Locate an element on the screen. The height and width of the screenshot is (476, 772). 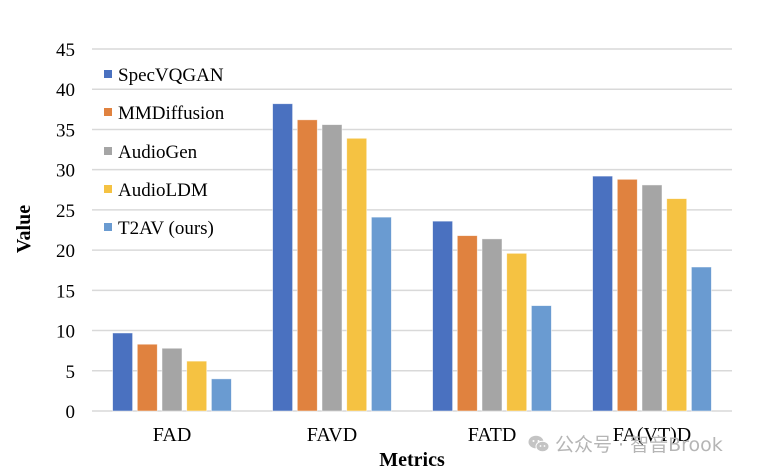
legend-label: MMDiffusion is located at coordinates (171, 113).